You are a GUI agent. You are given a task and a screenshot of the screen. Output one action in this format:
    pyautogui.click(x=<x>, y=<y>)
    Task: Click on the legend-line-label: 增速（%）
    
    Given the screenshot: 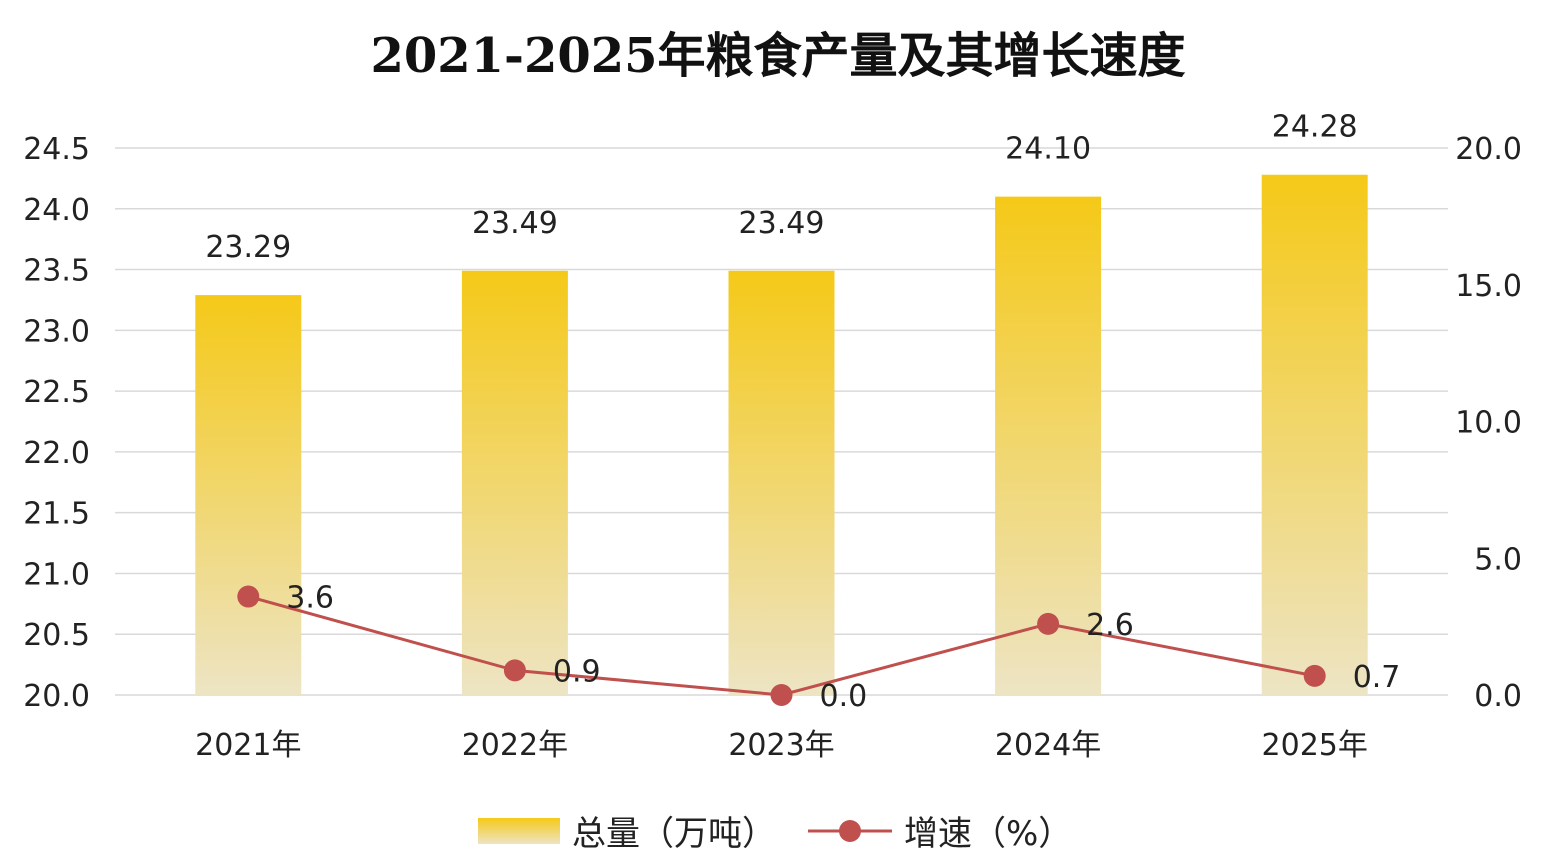 What is the action you would take?
    pyautogui.click(x=988, y=834)
    